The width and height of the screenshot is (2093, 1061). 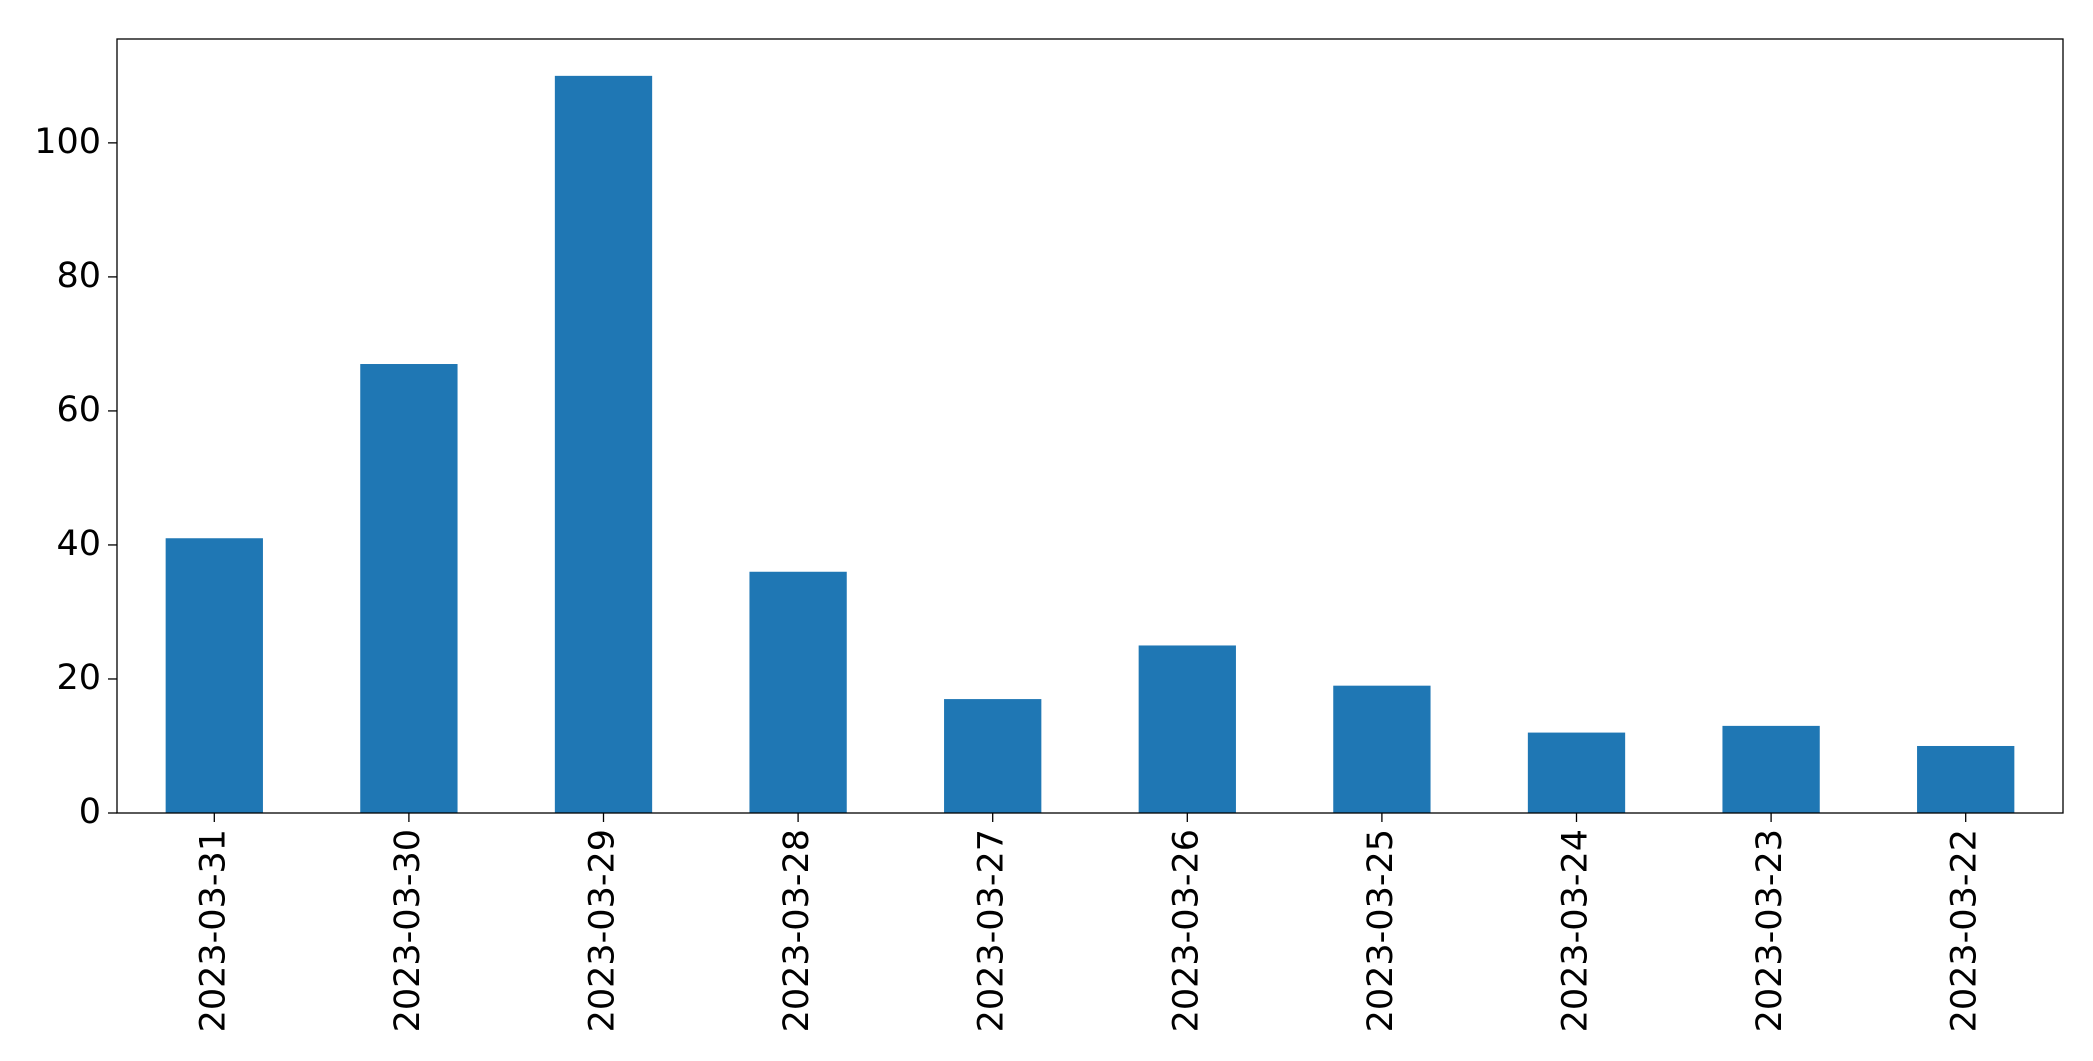 I want to click on y-tick-label: 100, so click(x=67, y=142).